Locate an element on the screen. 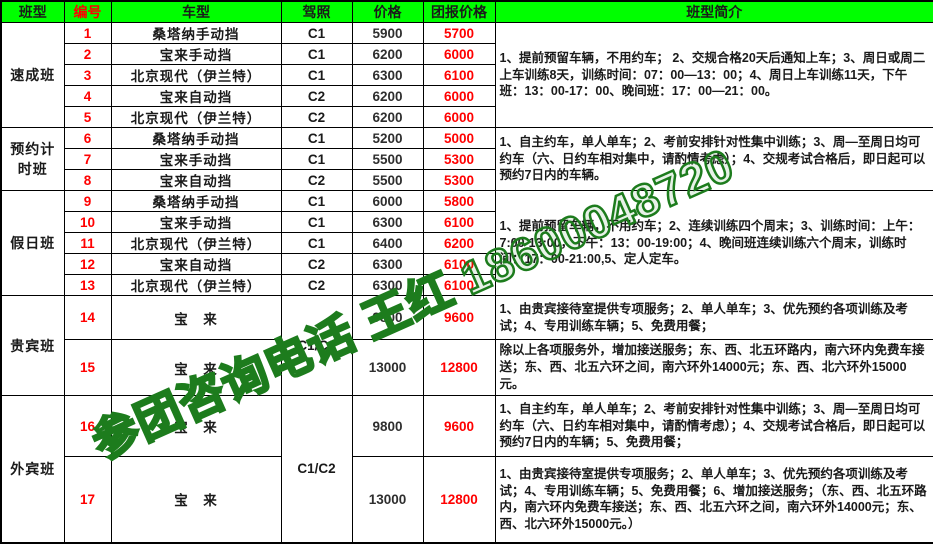 The image size is (933, 544). row-number-cell: 10 is located at coordinates (87, 222).